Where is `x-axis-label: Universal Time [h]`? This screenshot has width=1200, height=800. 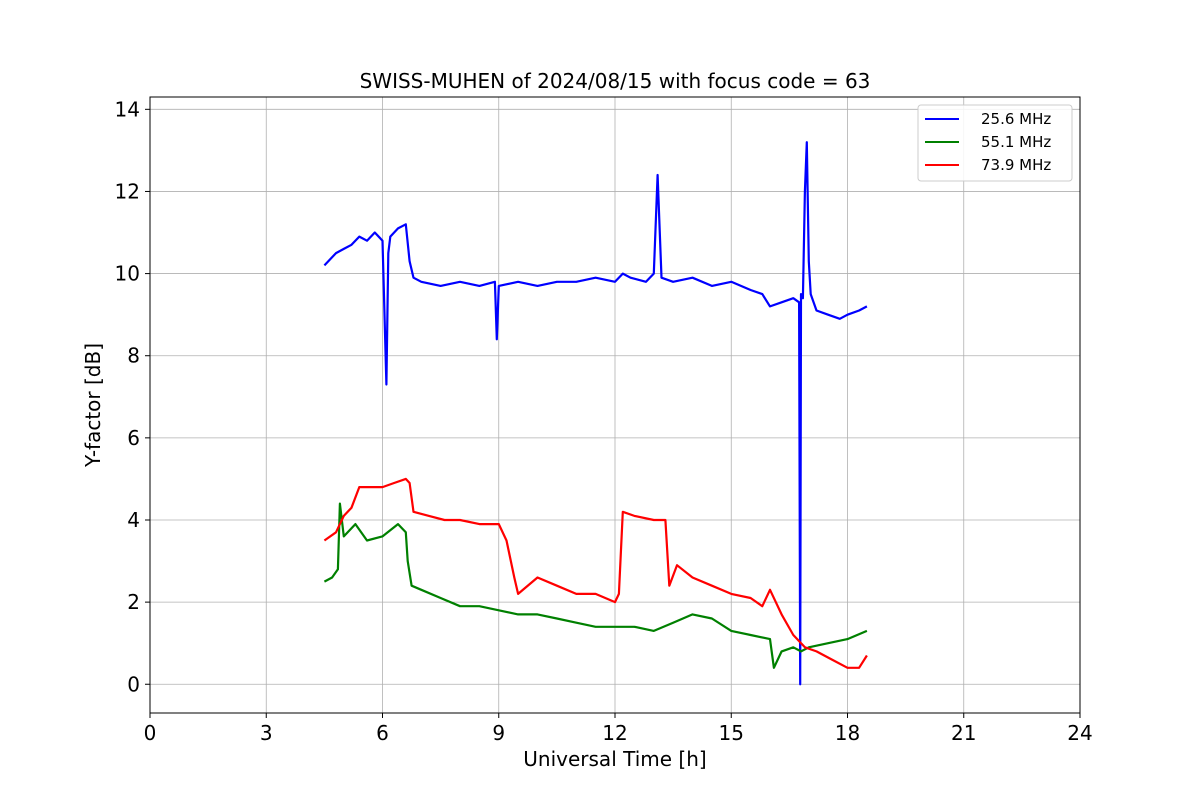 x-axis-label: Universal Time [h] is located at coordinates (614, 759).